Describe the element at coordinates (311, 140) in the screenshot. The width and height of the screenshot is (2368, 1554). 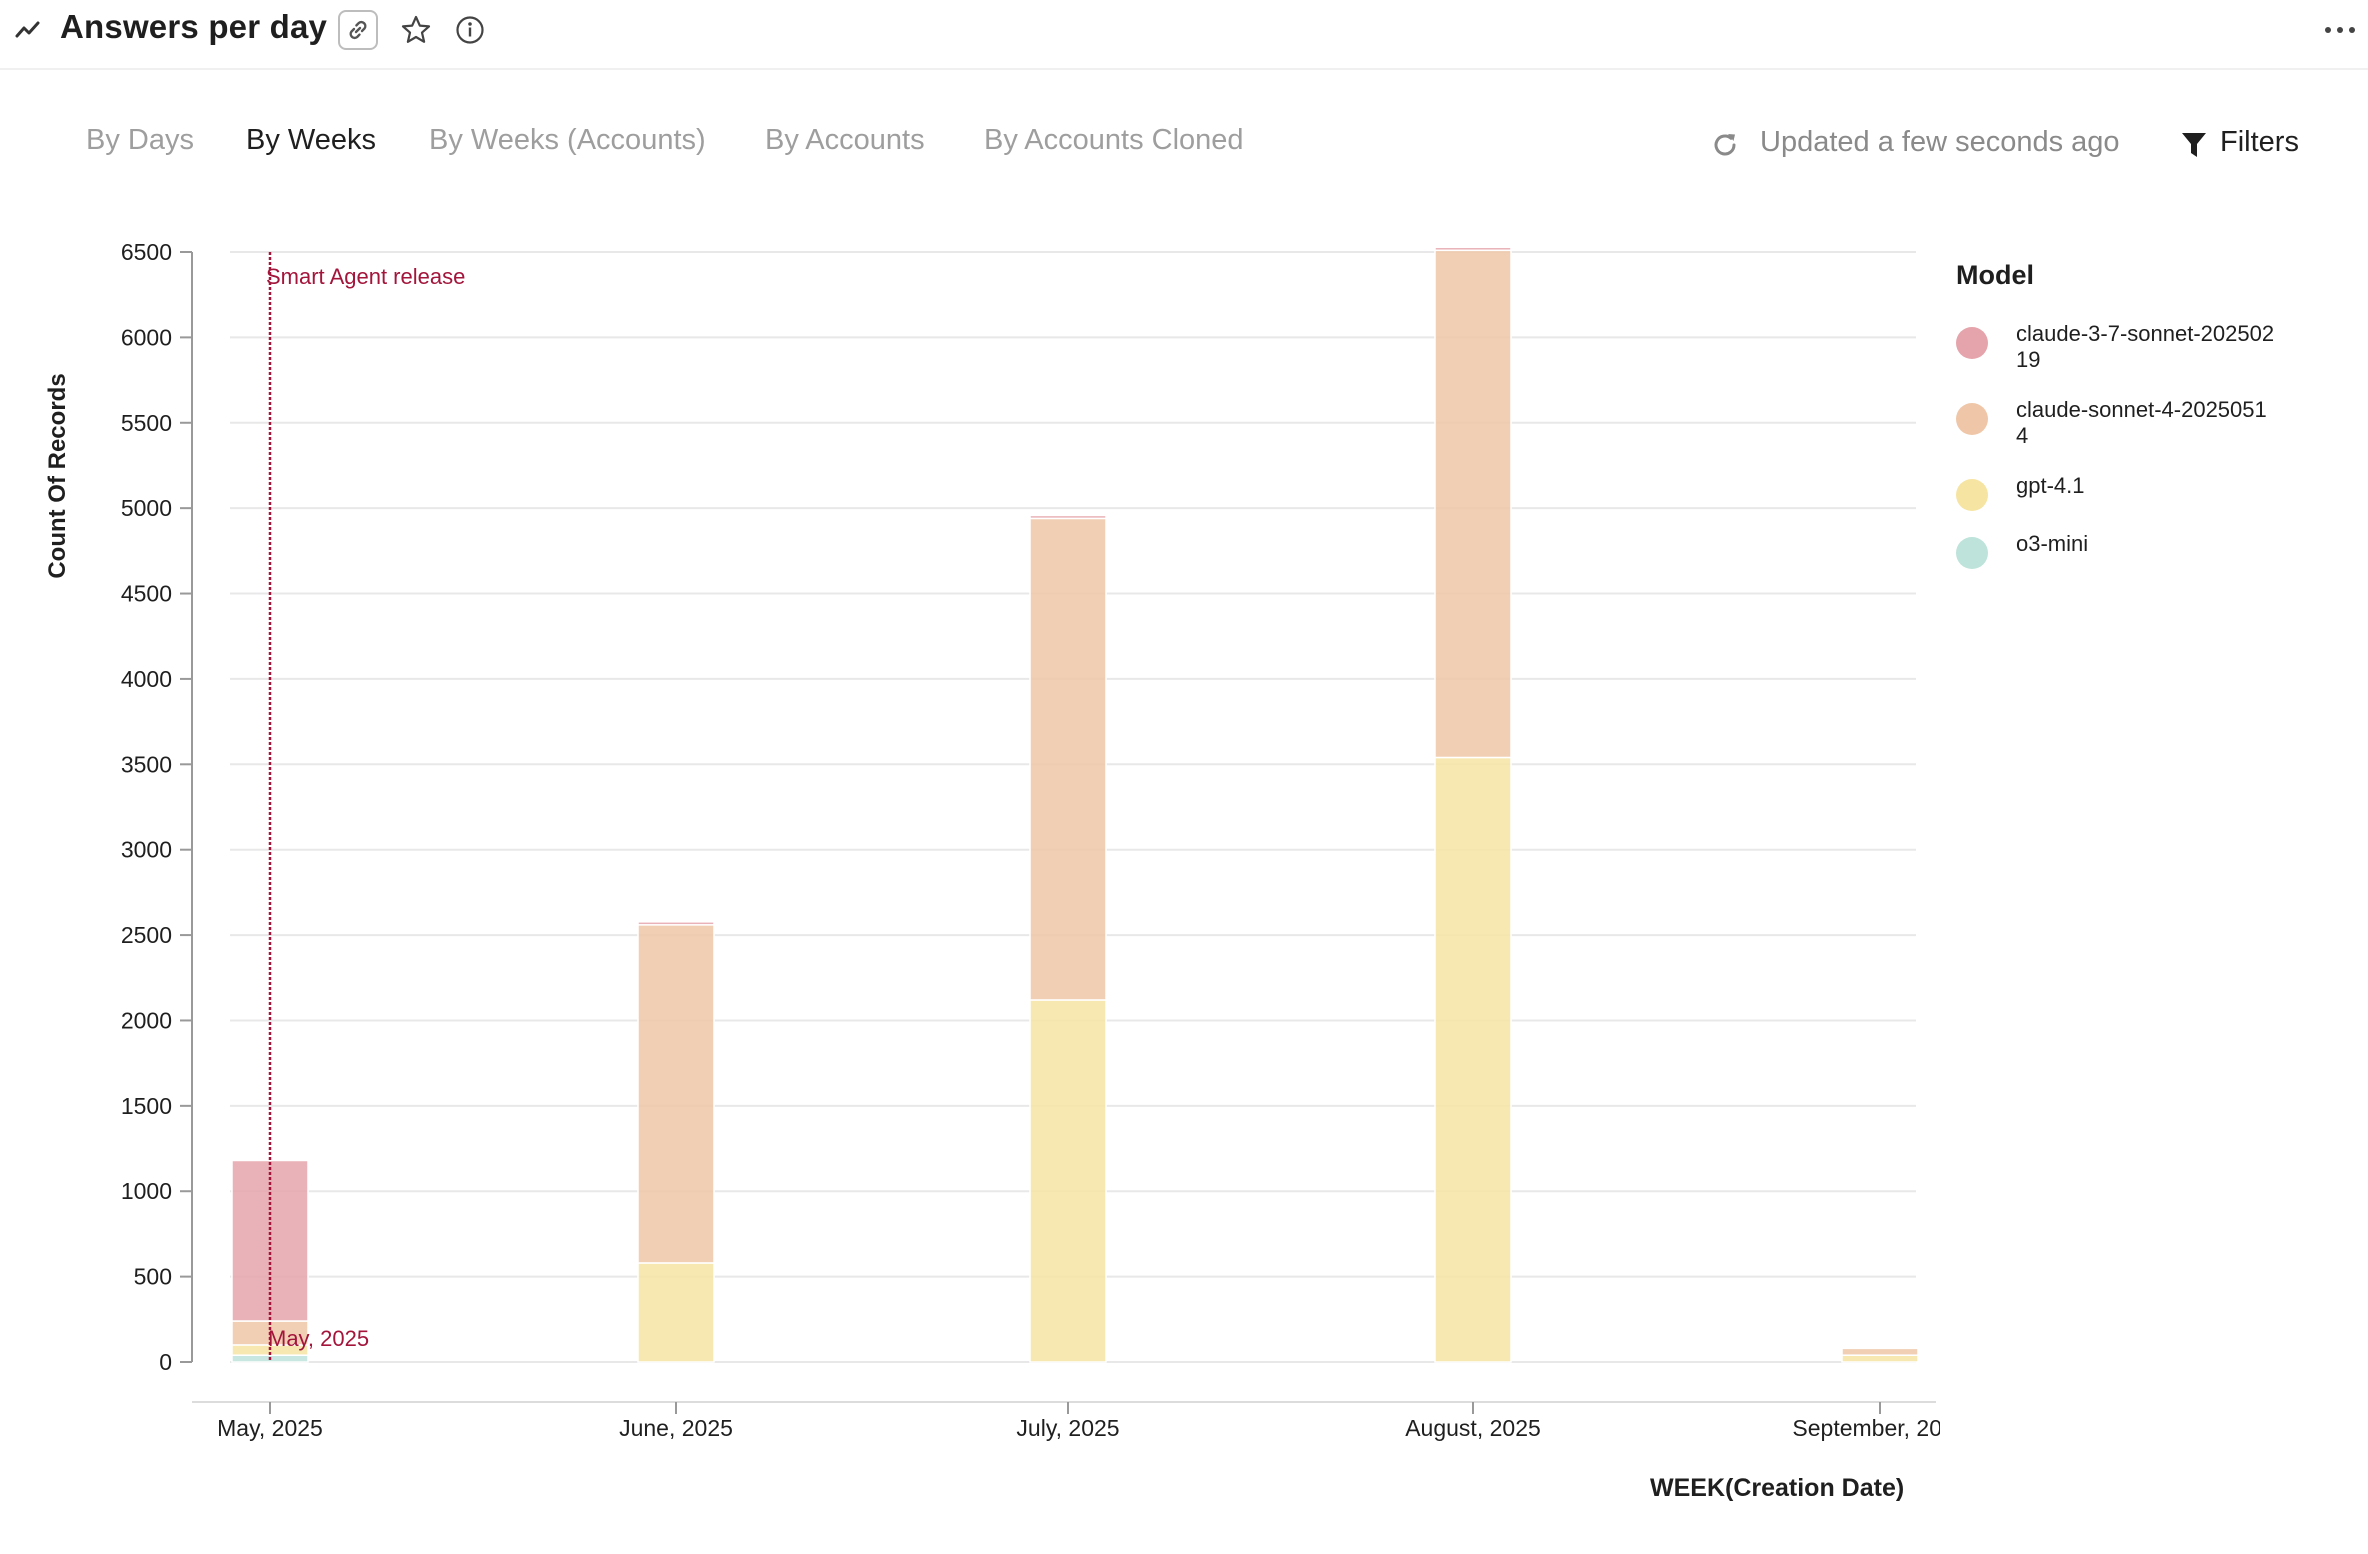
I see `tab-by-weeks: By Weeks` at that location.